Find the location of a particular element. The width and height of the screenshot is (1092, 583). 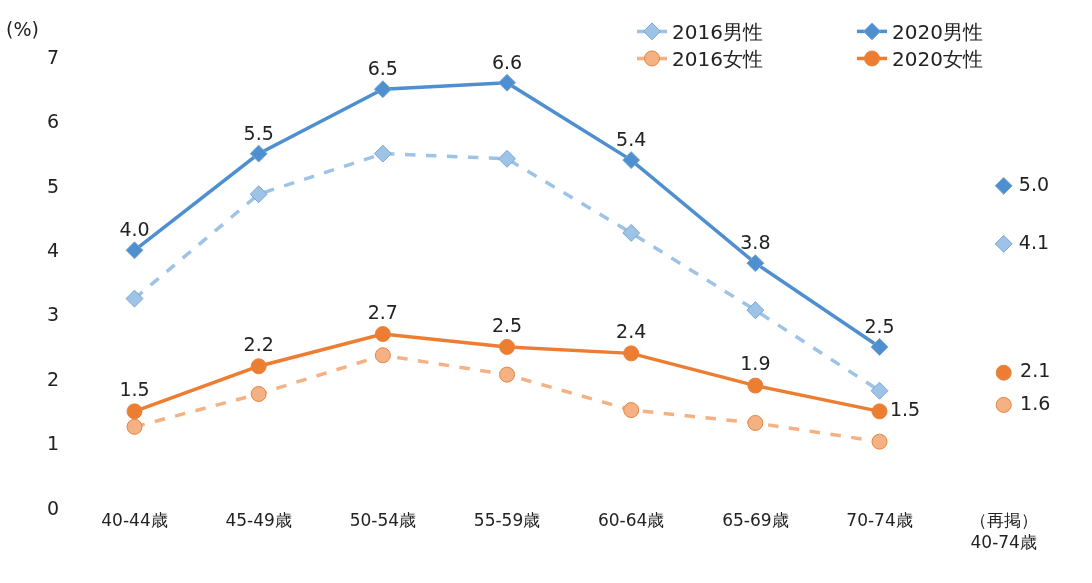

data-label: 2.1 is located at coordinates (1032, 370).